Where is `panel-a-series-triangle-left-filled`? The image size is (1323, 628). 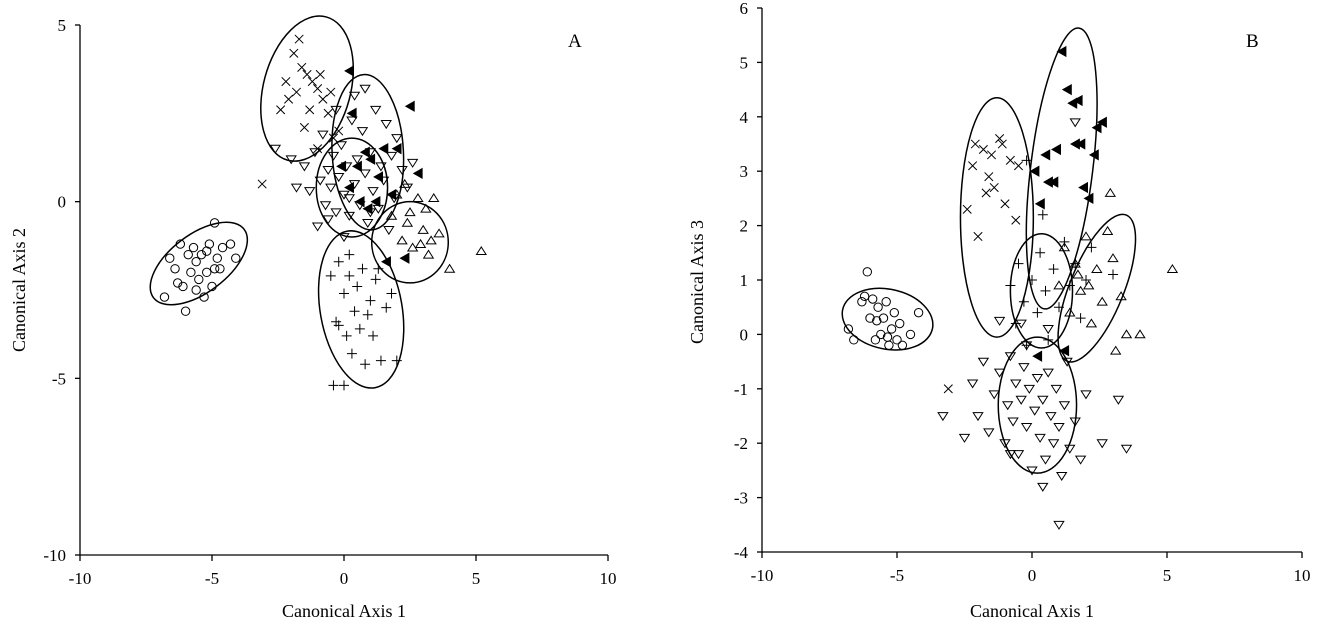
panel-a-series-triangle-left-filled is located at coordinates (379, 166).